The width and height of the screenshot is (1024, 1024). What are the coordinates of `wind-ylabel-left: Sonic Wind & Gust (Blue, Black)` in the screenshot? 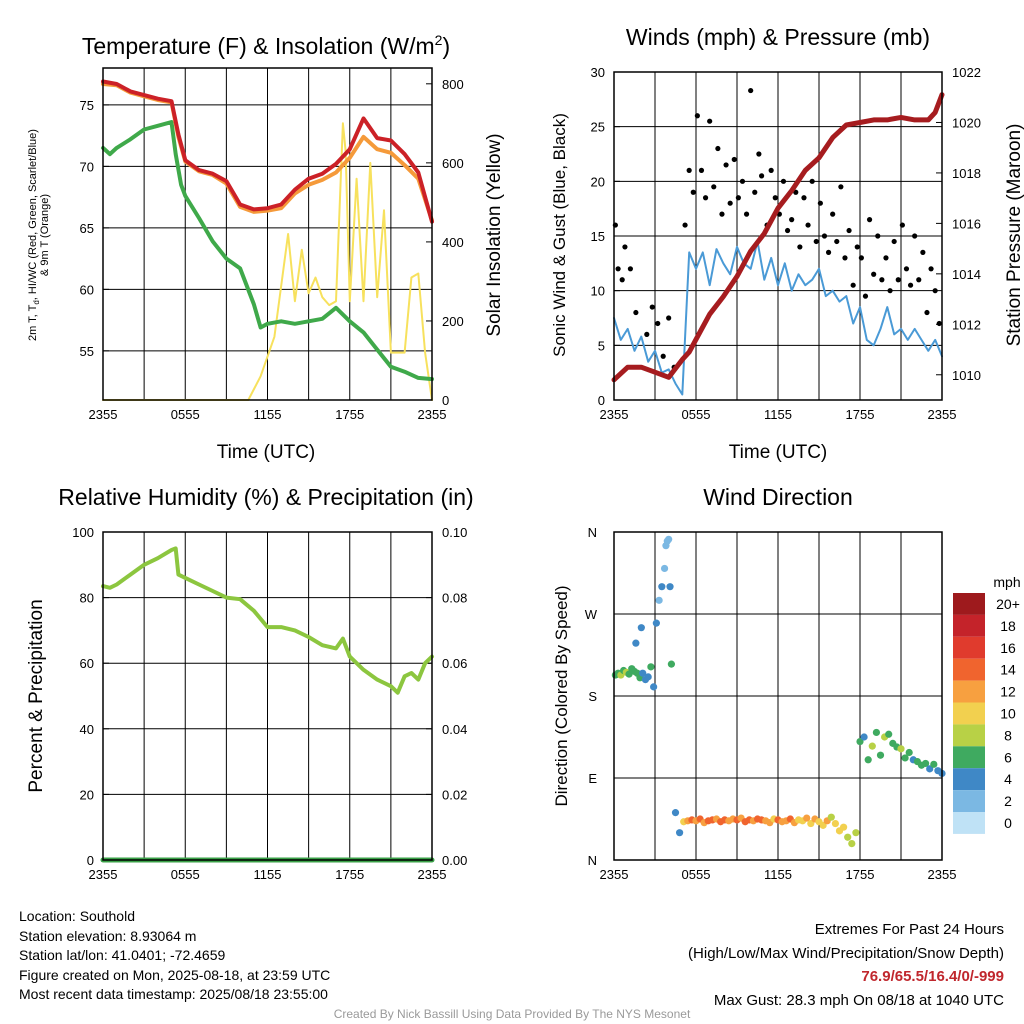 It's located at (559, 235).